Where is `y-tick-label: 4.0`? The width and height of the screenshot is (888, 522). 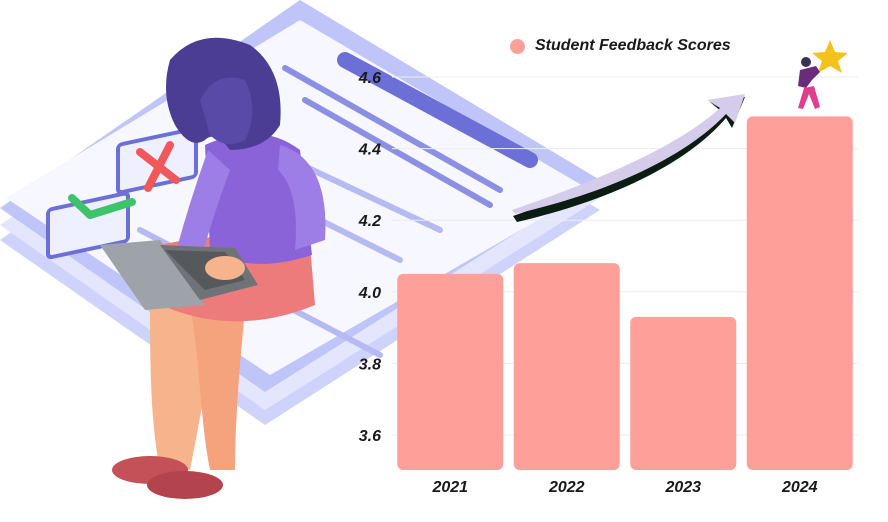 y-tick-label: 4.0 is located at coordinates (369, 293).